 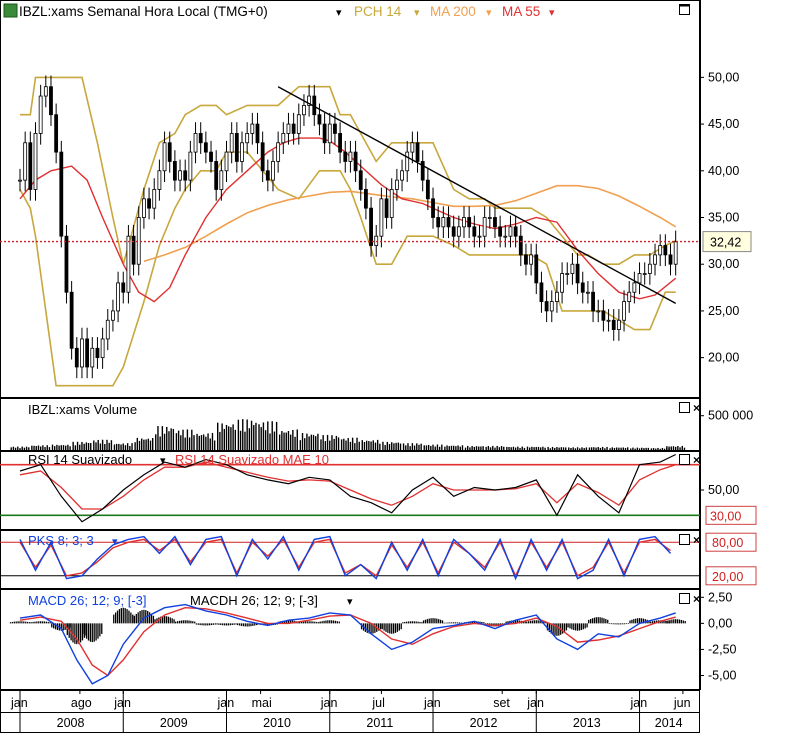 What do you see at coordinates (453, 11) in the screenshot?
I see `indicator-ma200-label: MA 200` at bounding box center [453, 11].